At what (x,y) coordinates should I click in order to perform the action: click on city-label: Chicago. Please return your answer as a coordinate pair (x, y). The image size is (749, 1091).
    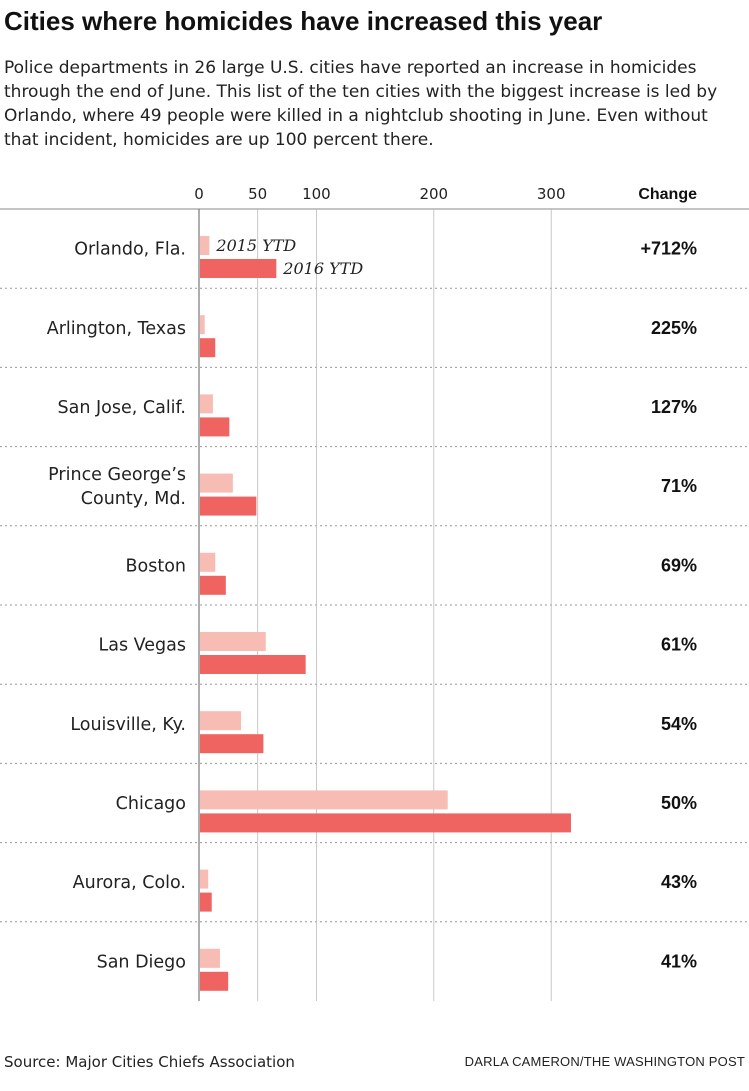
    Looking at the image, I should click on (151, 804).